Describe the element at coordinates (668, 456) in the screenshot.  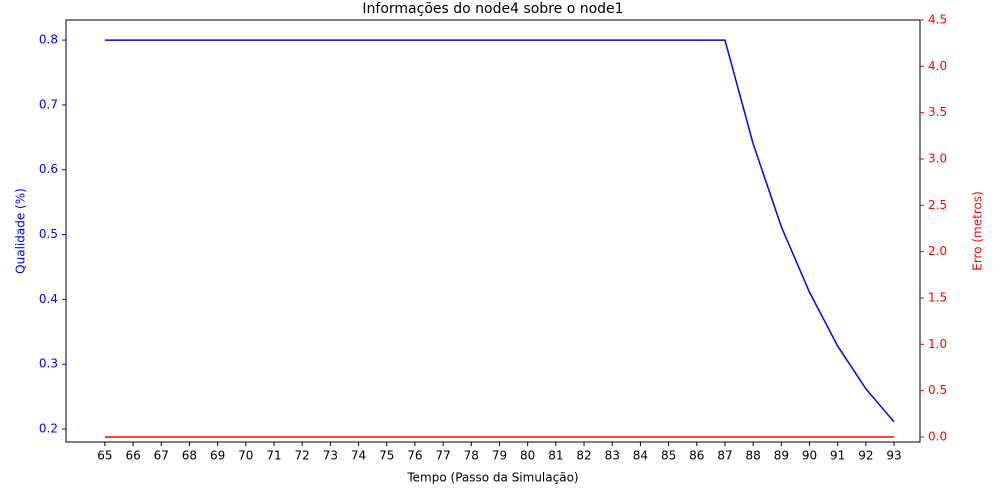
I see `x-tick-label: 85` at that location.